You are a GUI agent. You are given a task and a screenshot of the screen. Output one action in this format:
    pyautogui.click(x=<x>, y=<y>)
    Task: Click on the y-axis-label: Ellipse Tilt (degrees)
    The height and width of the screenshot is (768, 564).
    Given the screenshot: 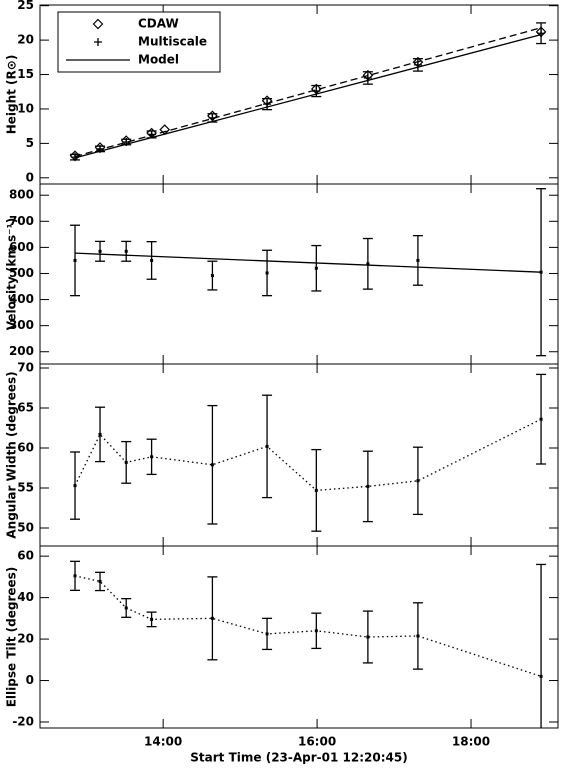 What is the action you would take?
    pyautogui.click(x=12, y=637)
    